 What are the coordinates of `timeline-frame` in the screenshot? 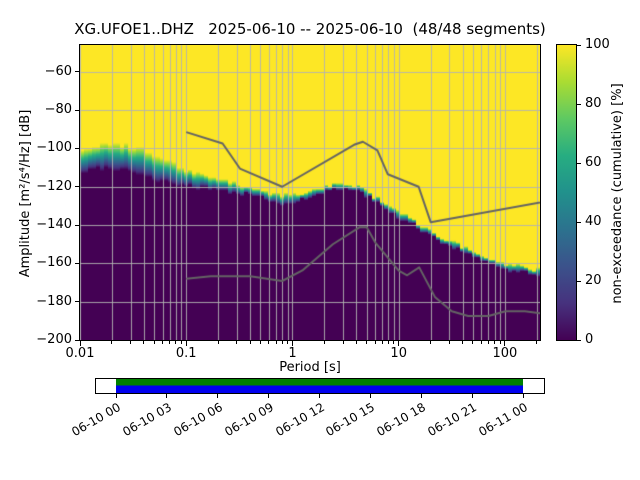 It's located at (320, 386).